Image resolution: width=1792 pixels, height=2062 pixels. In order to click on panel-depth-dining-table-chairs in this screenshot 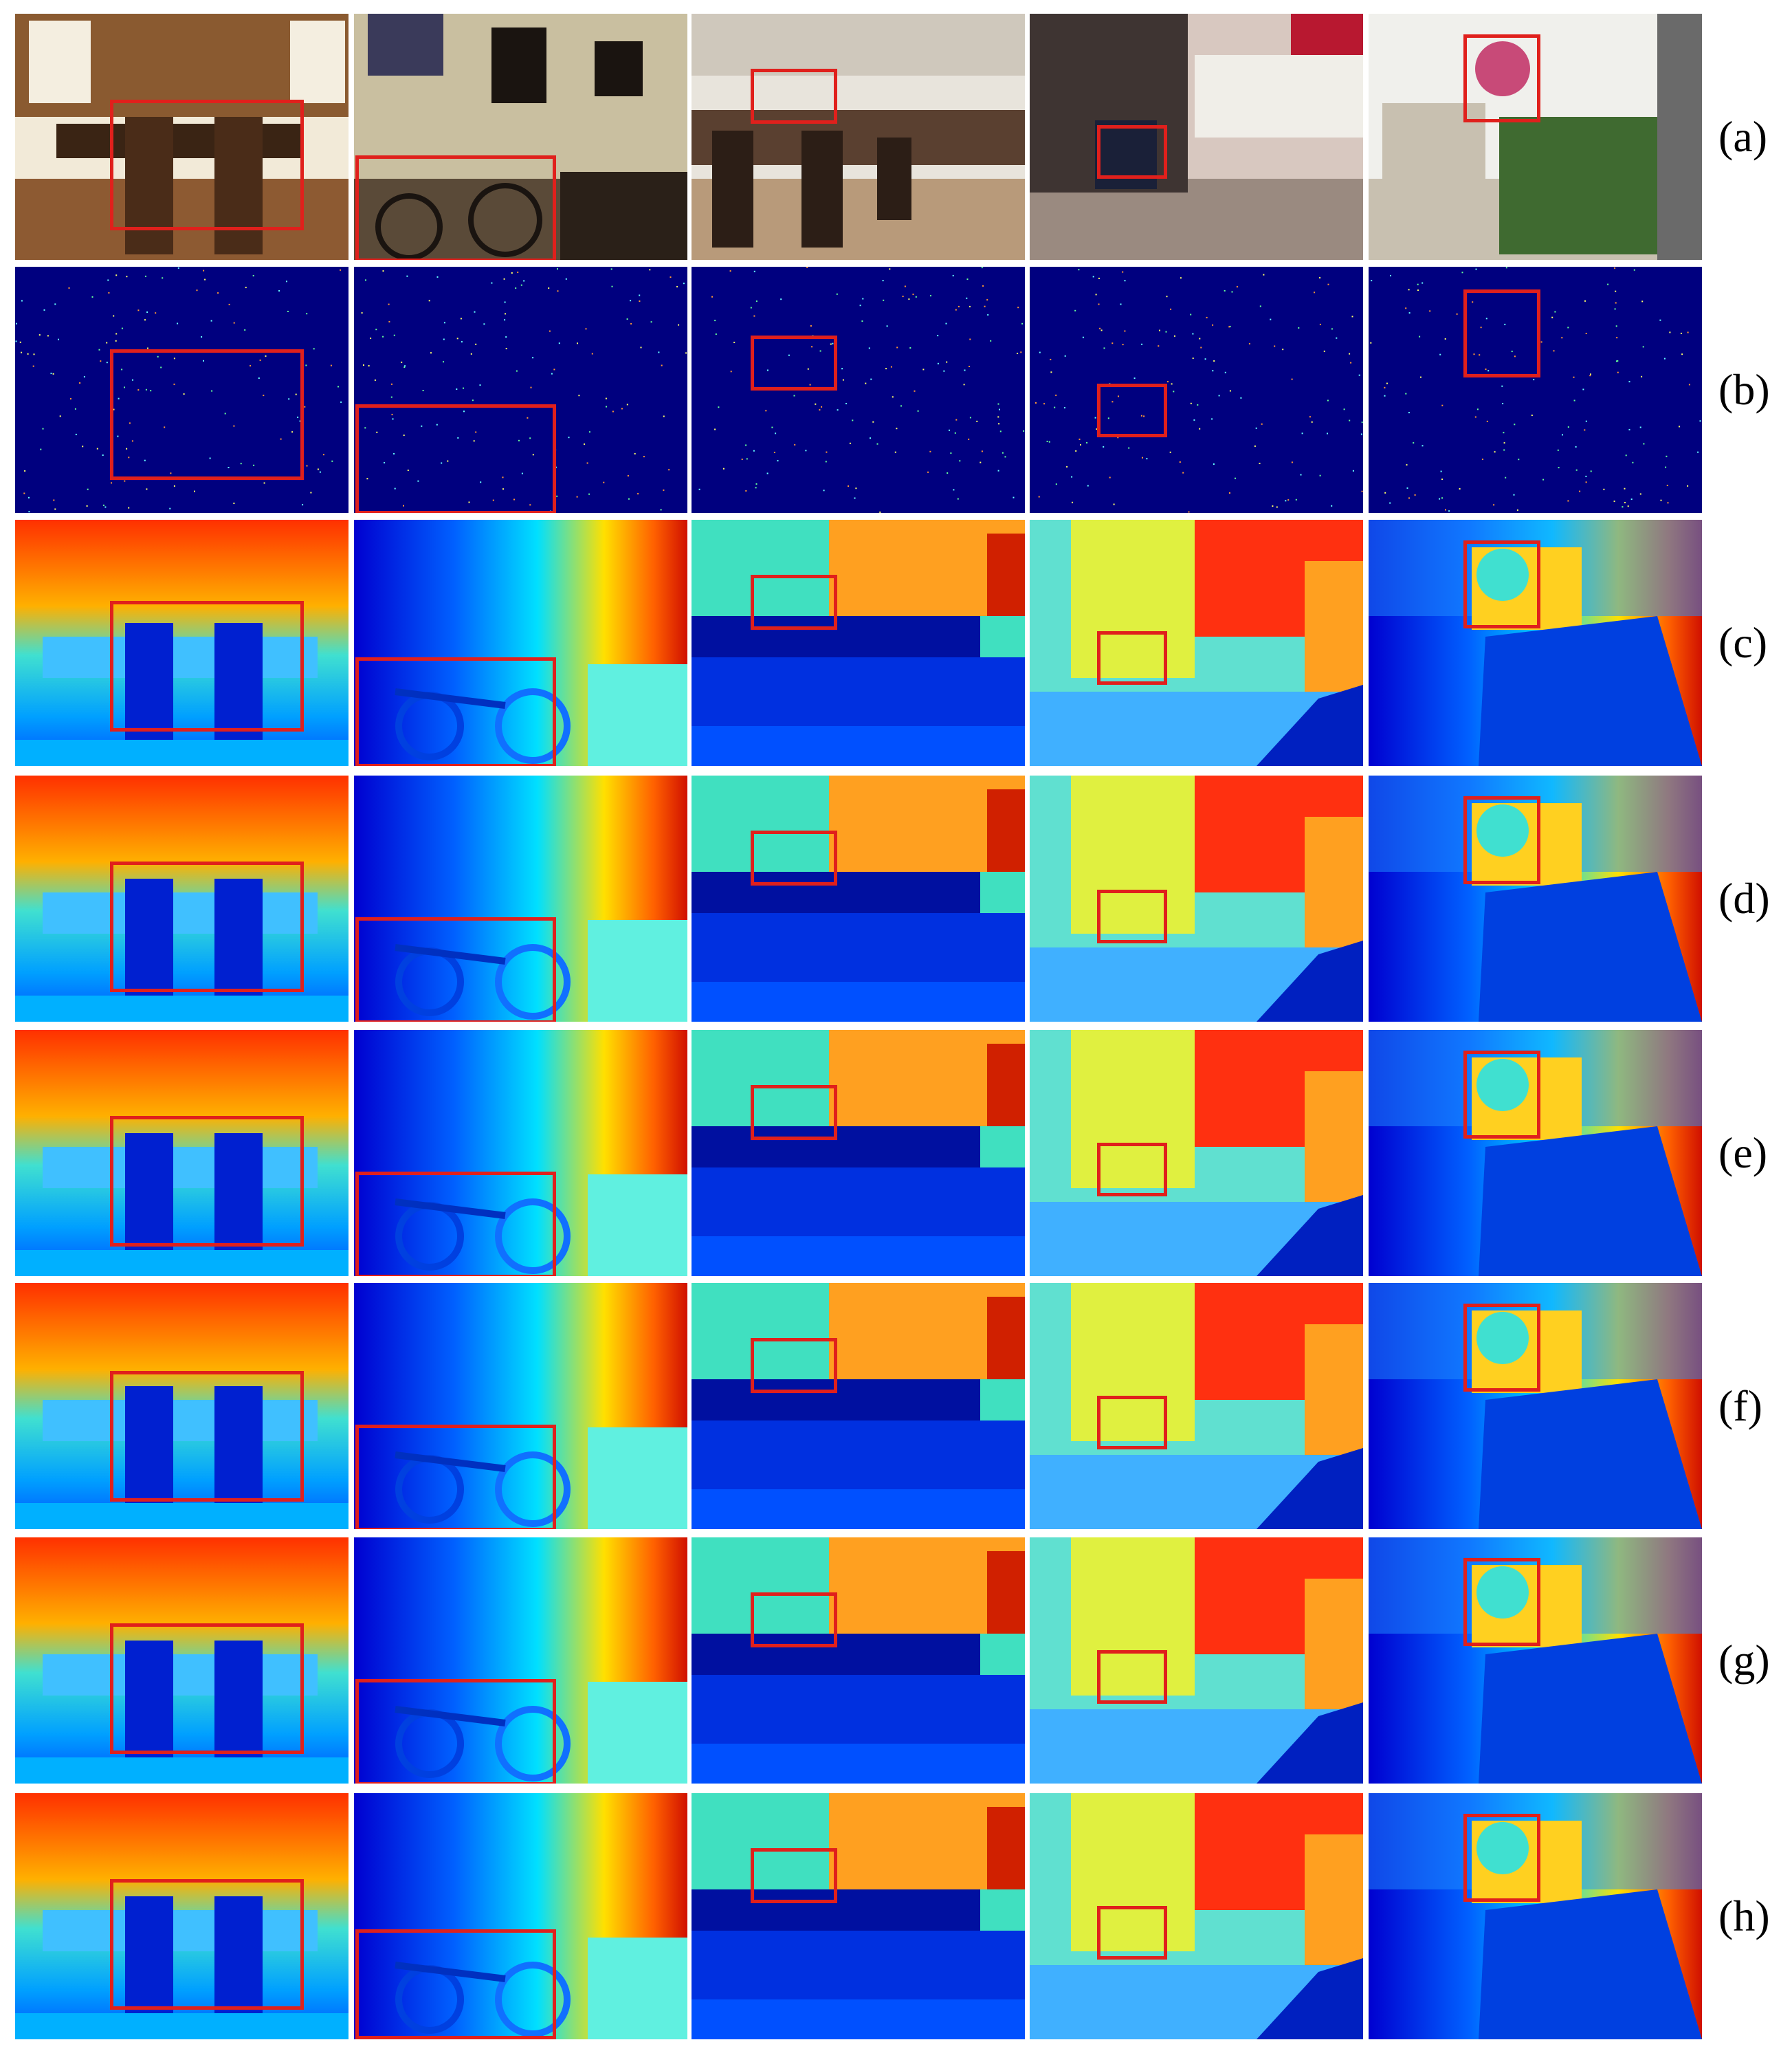, I will do `click(858, 899)`.